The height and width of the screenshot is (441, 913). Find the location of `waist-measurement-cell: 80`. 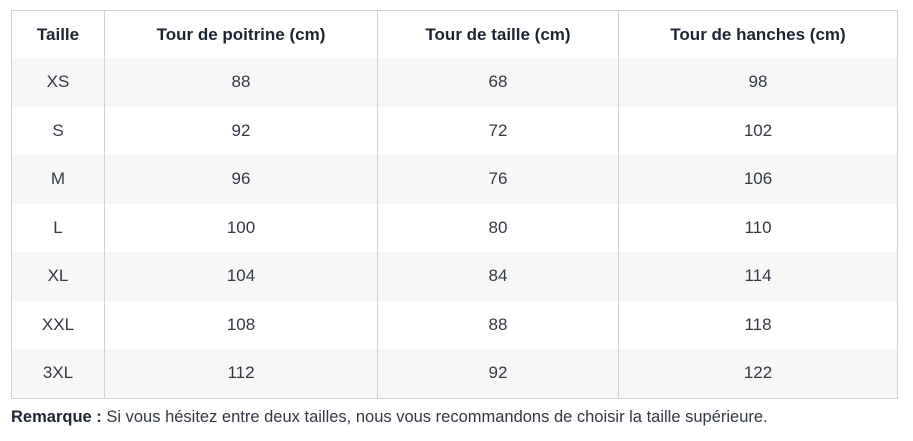

waist-measurement-cell: 80 is located at coordinates (498, 227).